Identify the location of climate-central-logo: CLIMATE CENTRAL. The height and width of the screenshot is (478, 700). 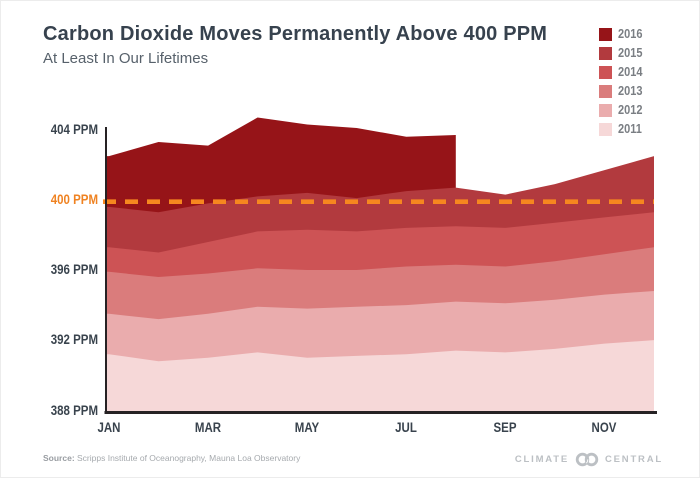
(589, 459).